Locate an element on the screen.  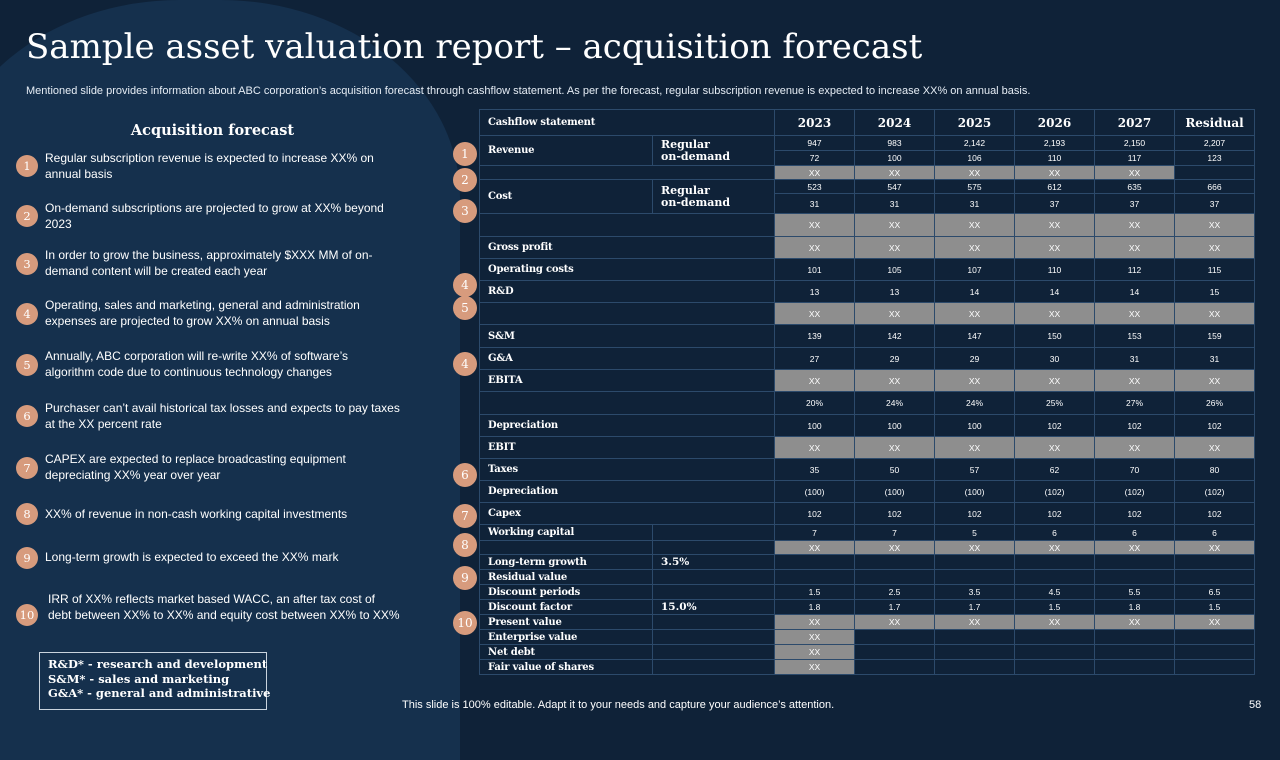
row-label: Enterprise value is located at coordinates (566, 637).